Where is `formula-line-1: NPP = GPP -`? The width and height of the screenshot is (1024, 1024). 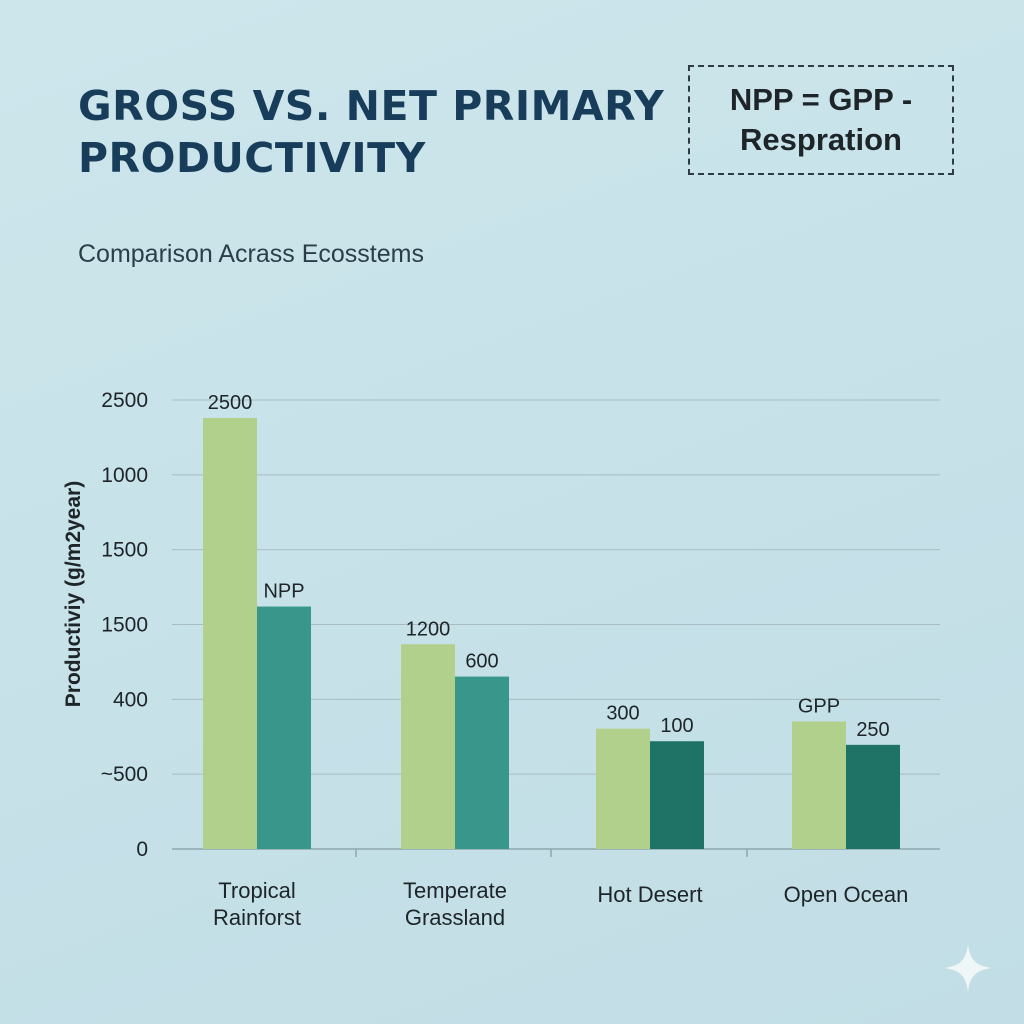 formula-line-1: NPP = GPP - is located at coordinates (821, 99).